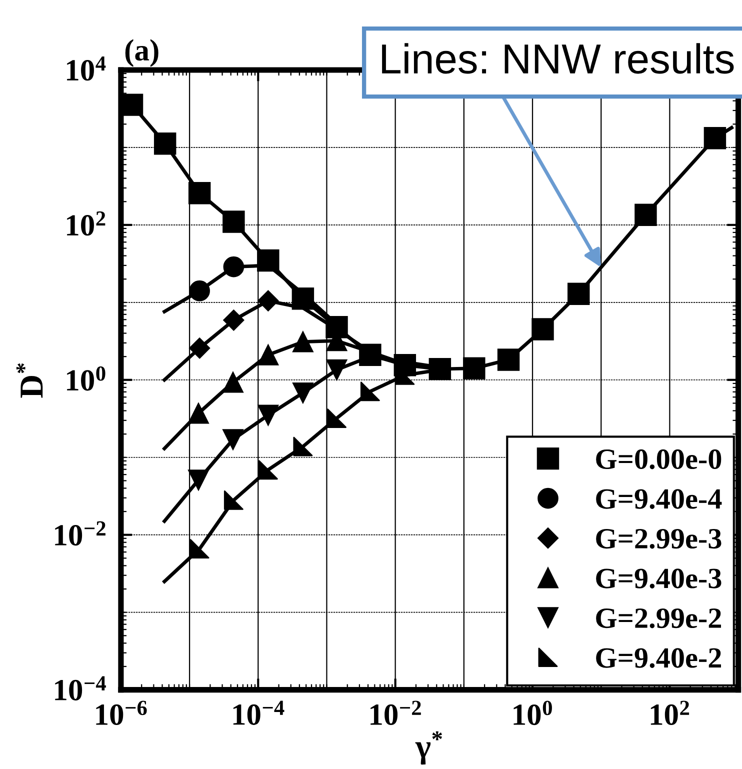 This screenshot has height=769, width=742. I want to click on y-tick-label: 10$^{0}$, so click(86, 378).